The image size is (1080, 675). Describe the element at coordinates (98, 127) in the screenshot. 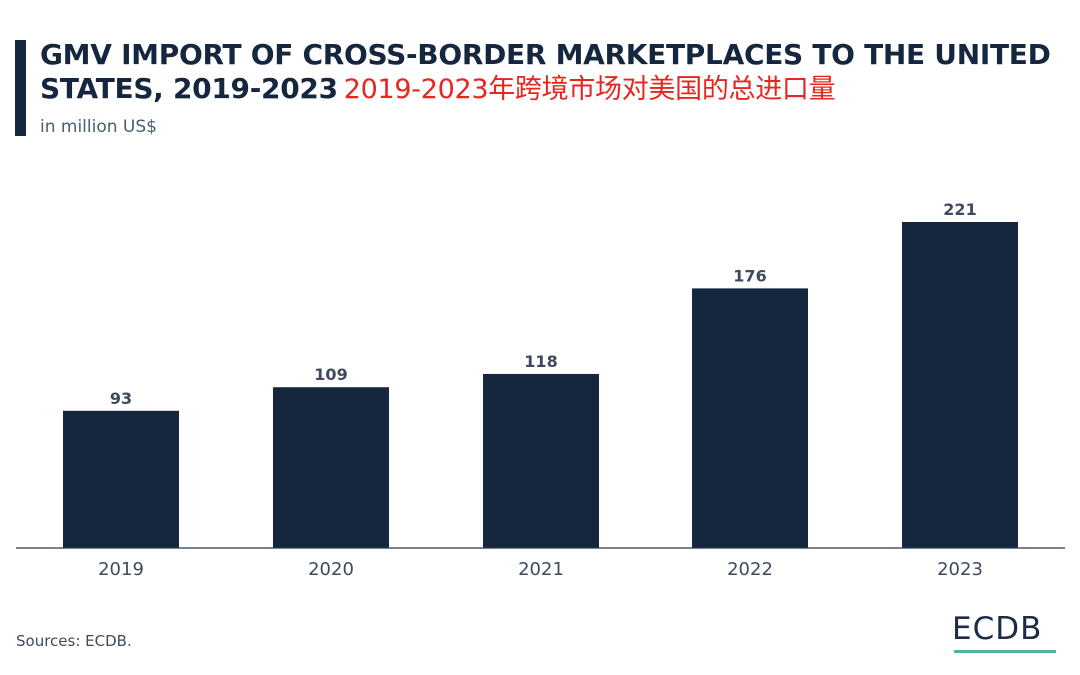

I see `chart-subtitle: in million US$` at that location.